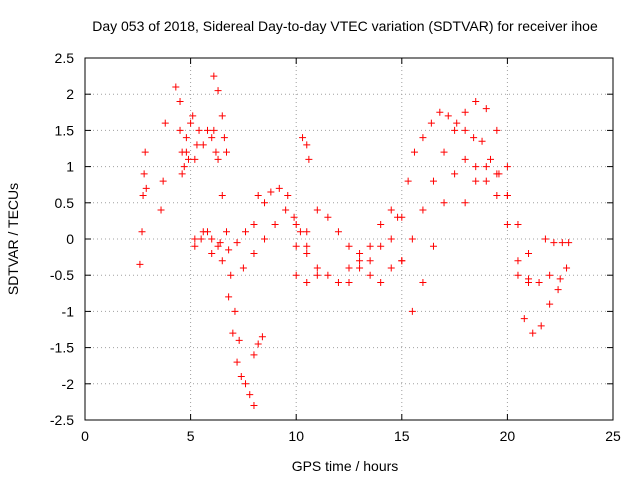  I want to click on series-arc-p, so click(373, 246).